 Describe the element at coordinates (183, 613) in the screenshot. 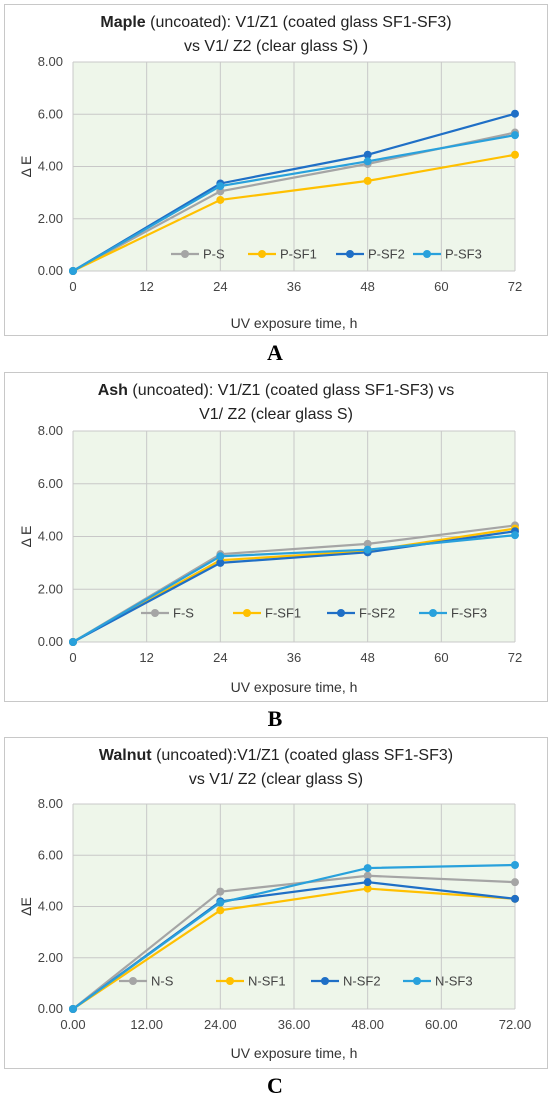

I see `legend-label: F-S` at that location.